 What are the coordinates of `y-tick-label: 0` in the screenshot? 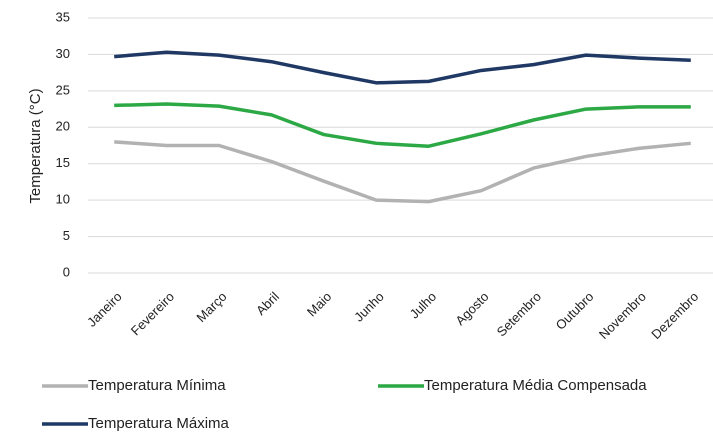 It's located at (66, 271).